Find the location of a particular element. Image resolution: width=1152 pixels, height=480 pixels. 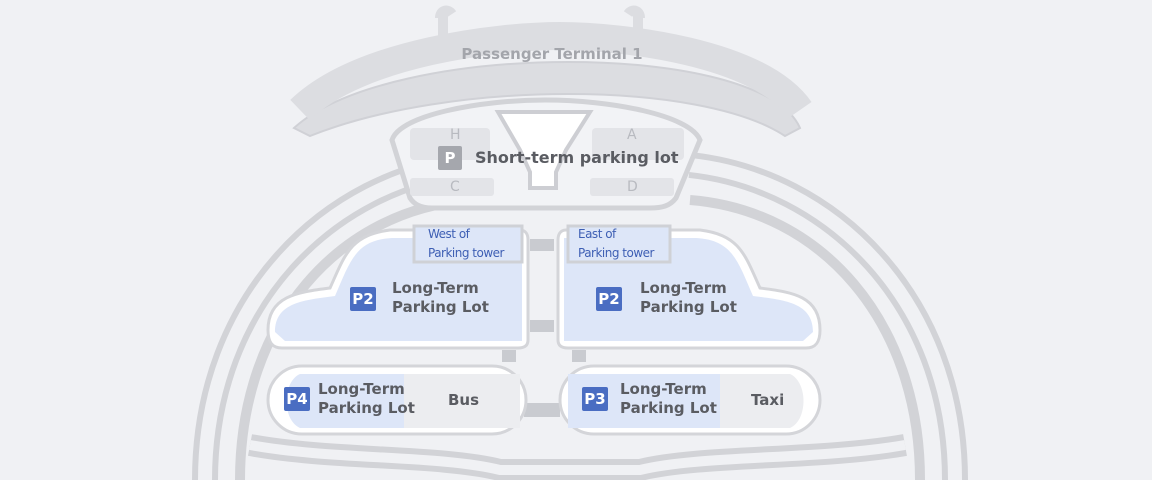

p2-east-badge: P2 is located at coordinates (609, 299).